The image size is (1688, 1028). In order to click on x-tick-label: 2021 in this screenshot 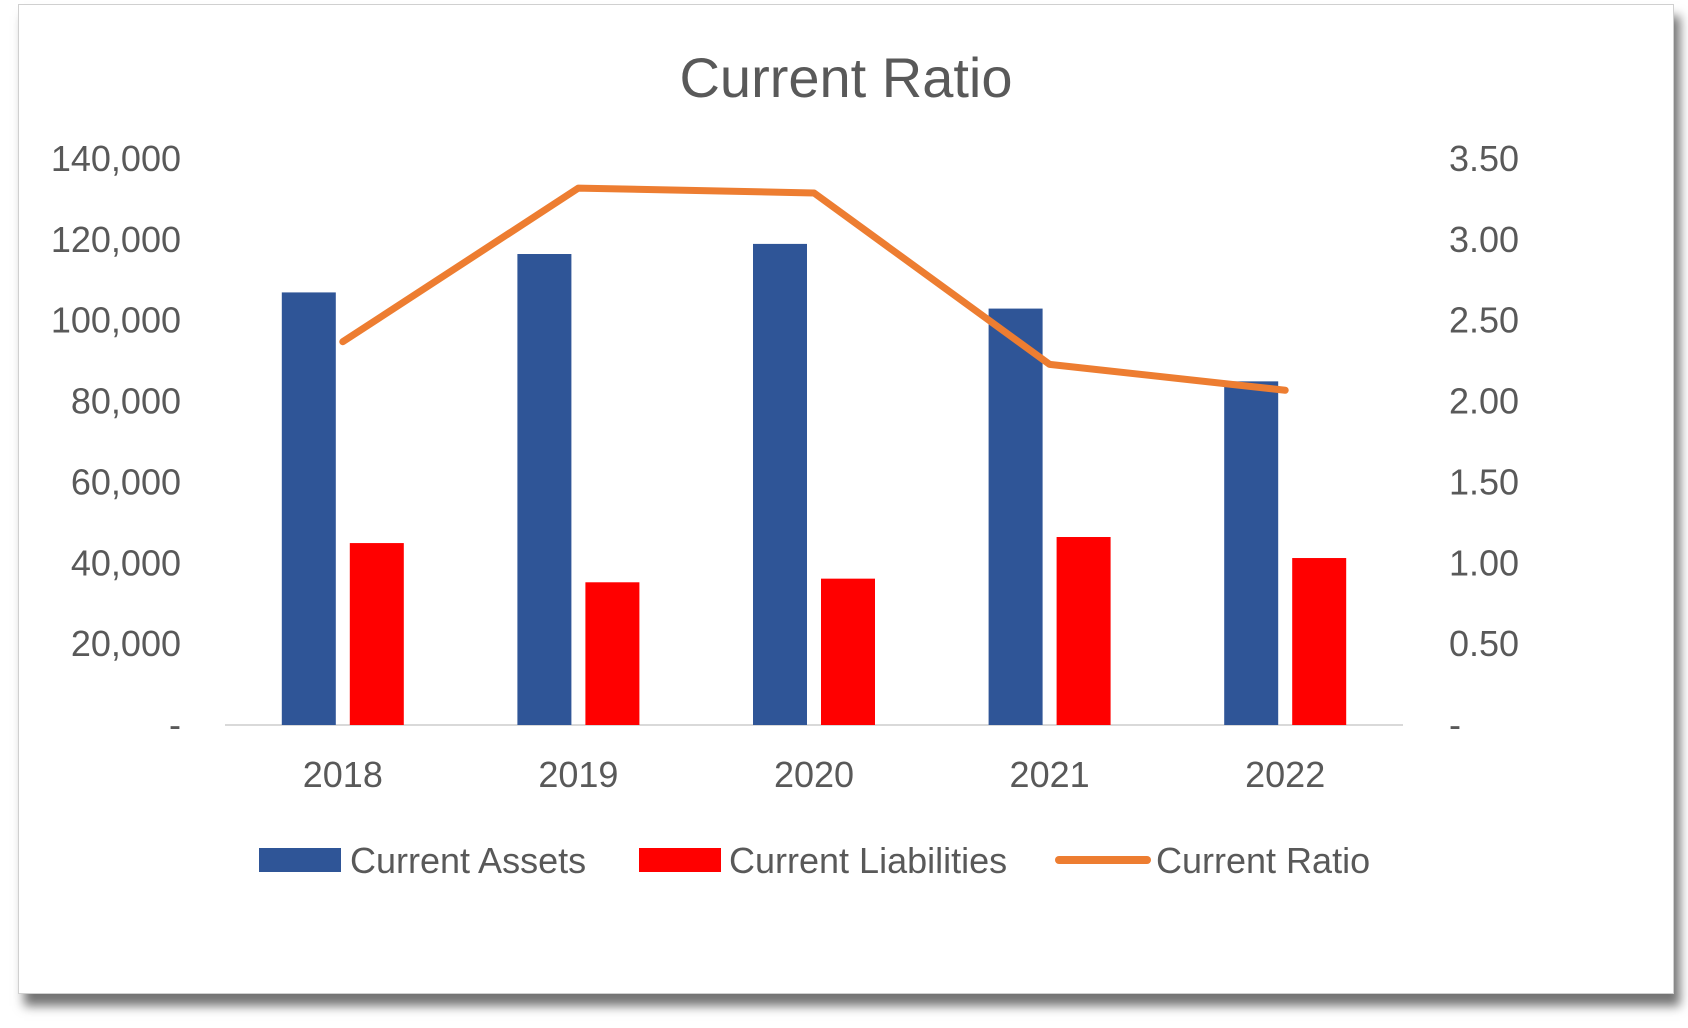, I will do `click(1050, 774)`.